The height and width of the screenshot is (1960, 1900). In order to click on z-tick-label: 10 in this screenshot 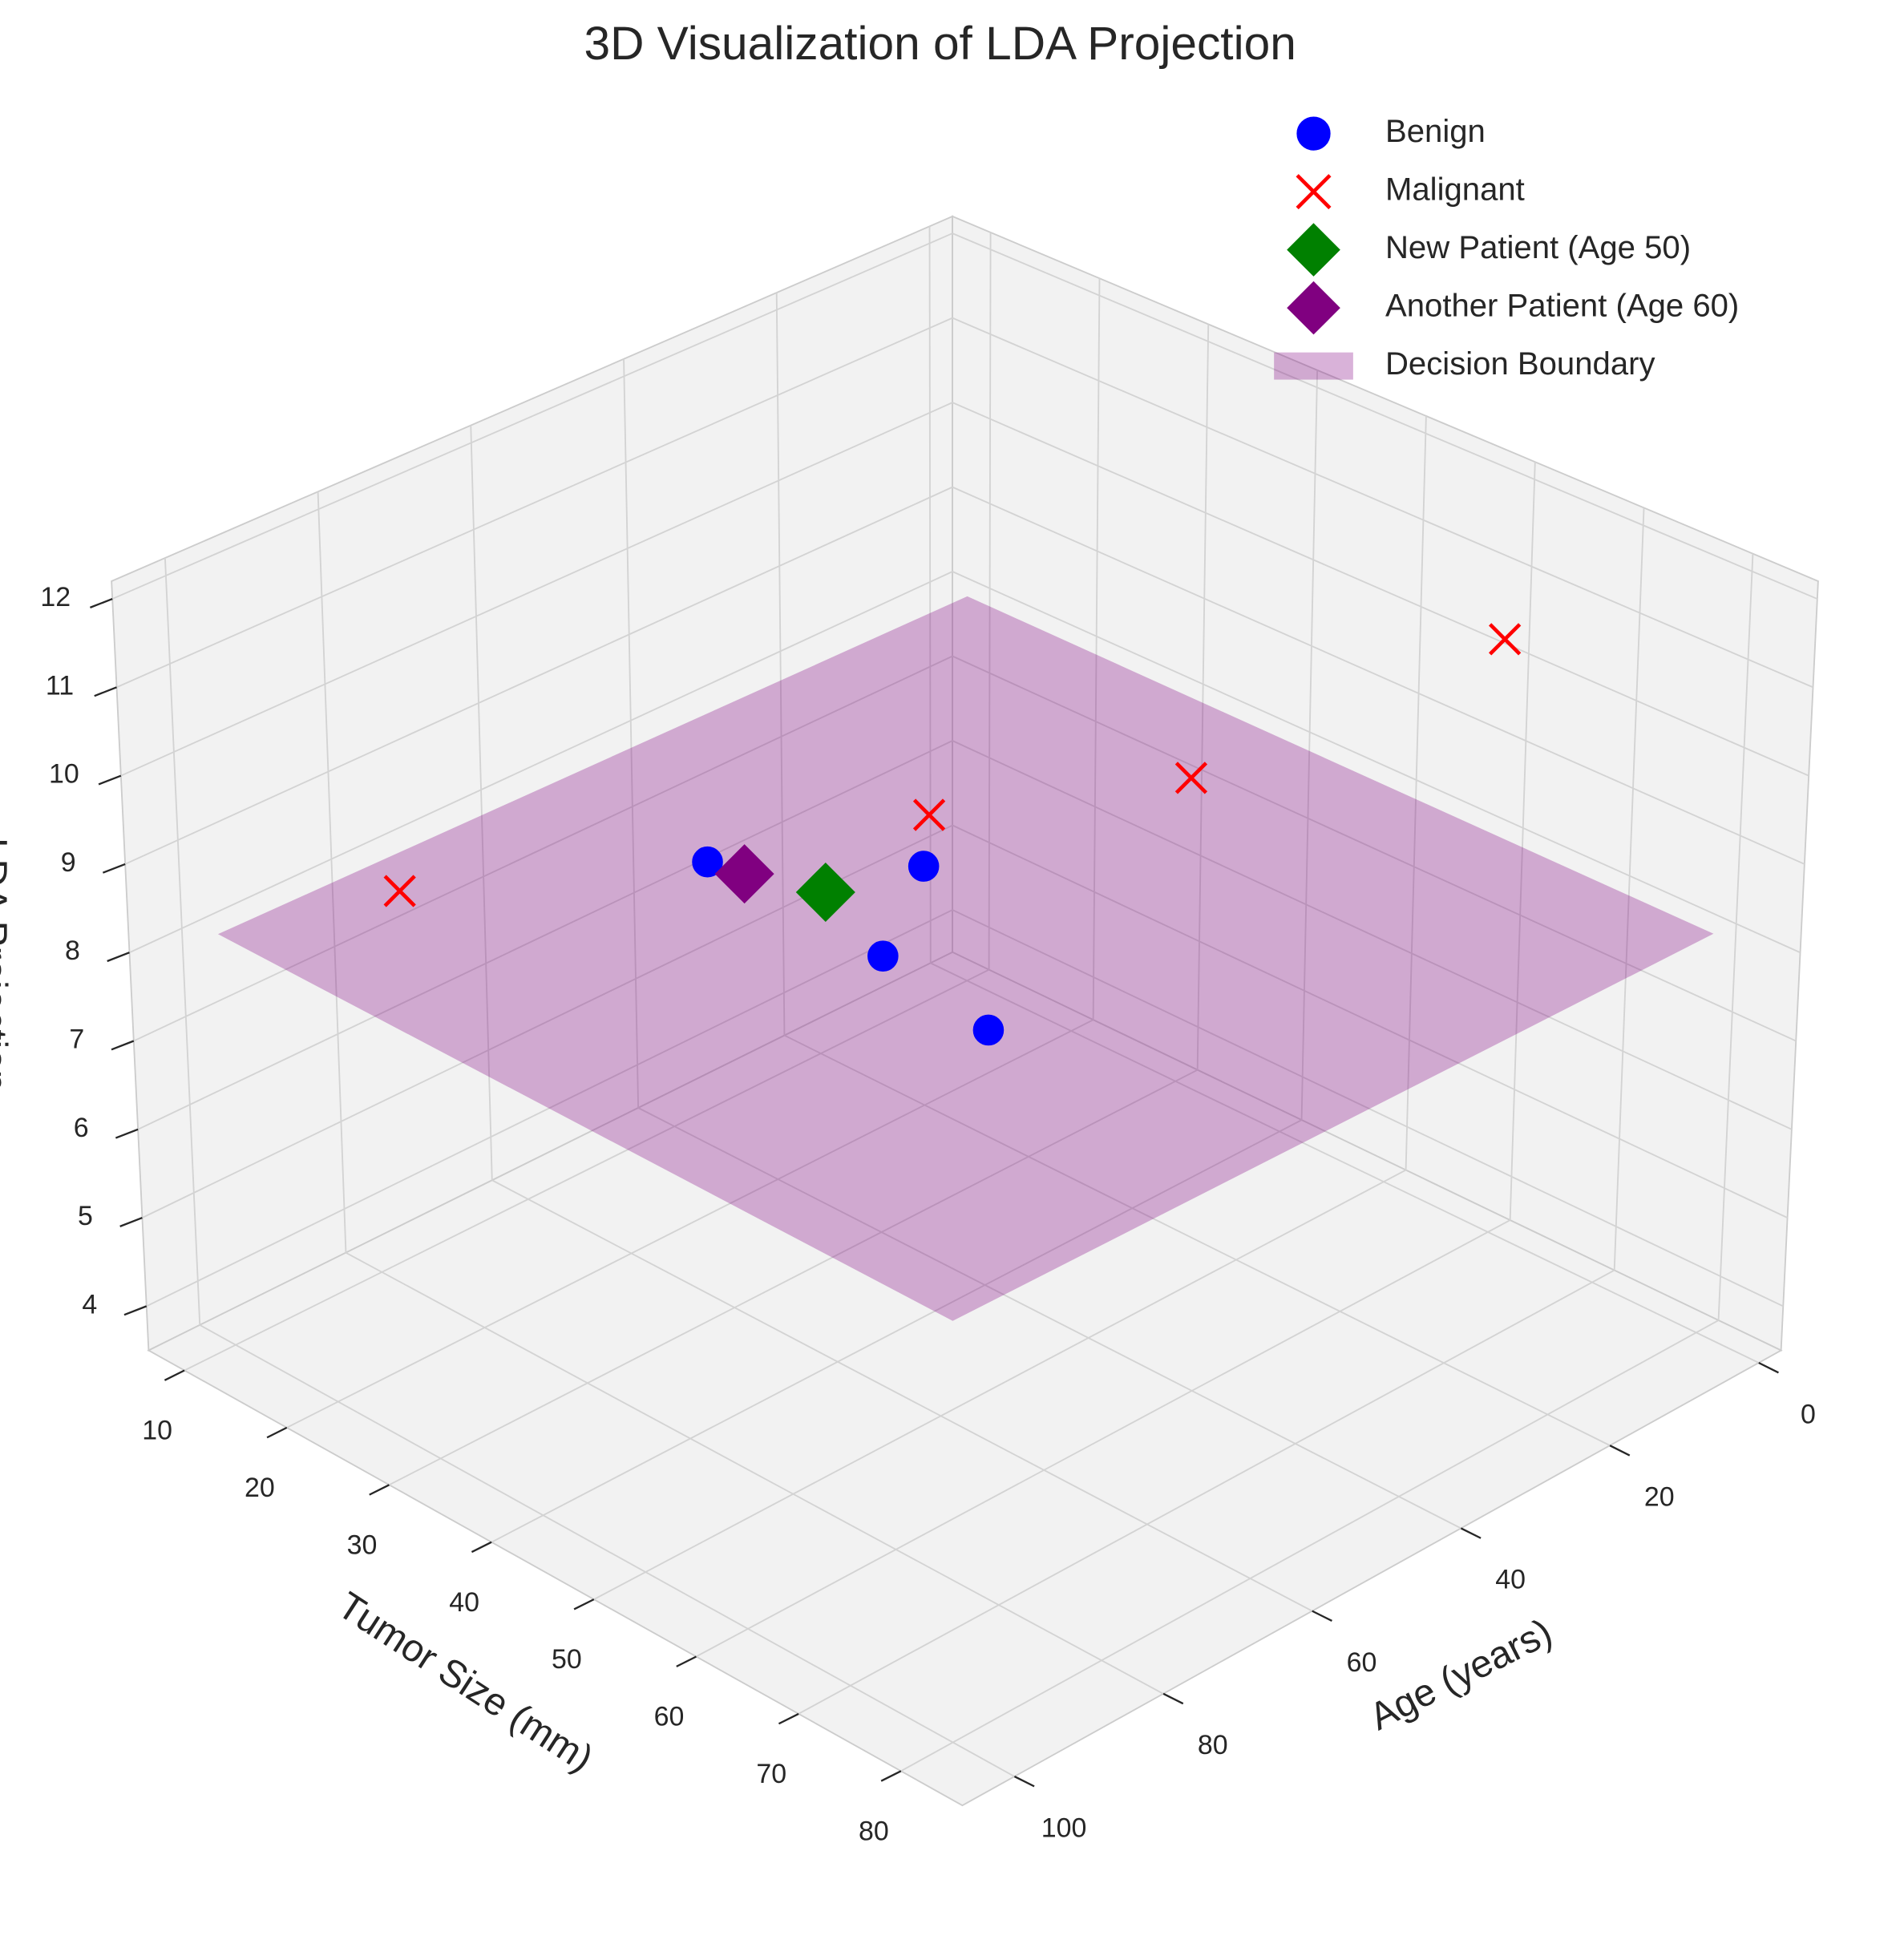, I will do `click(64, 774)`.